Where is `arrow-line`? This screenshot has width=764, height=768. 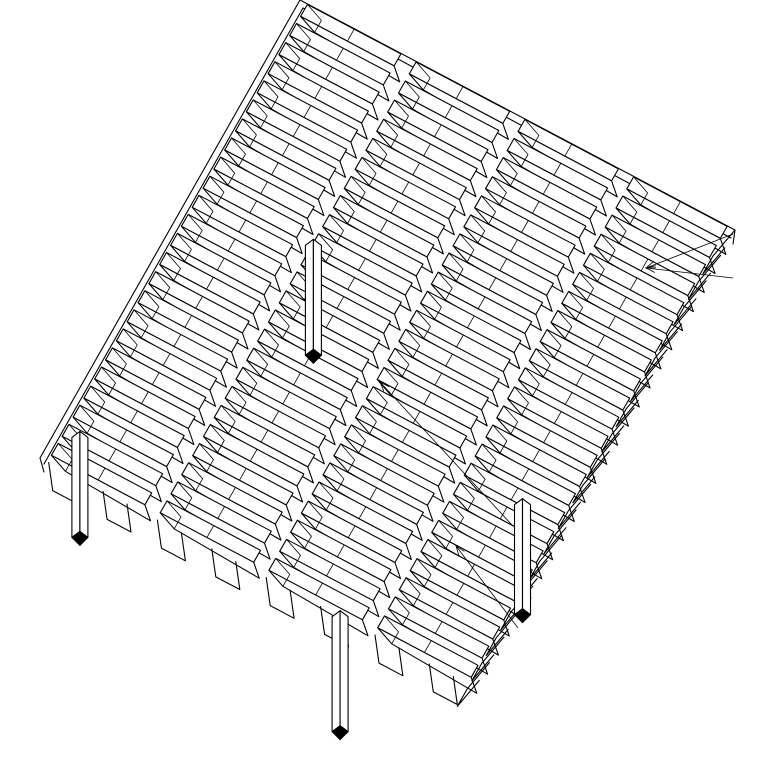 arrow-line is located at coordinates (487, 587).